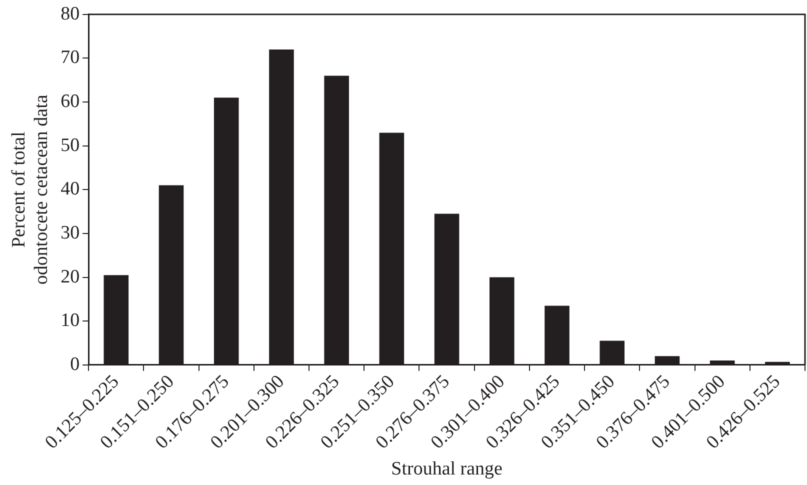  I want to click on x-axis-title: Strouhal range, so click(446, 469).